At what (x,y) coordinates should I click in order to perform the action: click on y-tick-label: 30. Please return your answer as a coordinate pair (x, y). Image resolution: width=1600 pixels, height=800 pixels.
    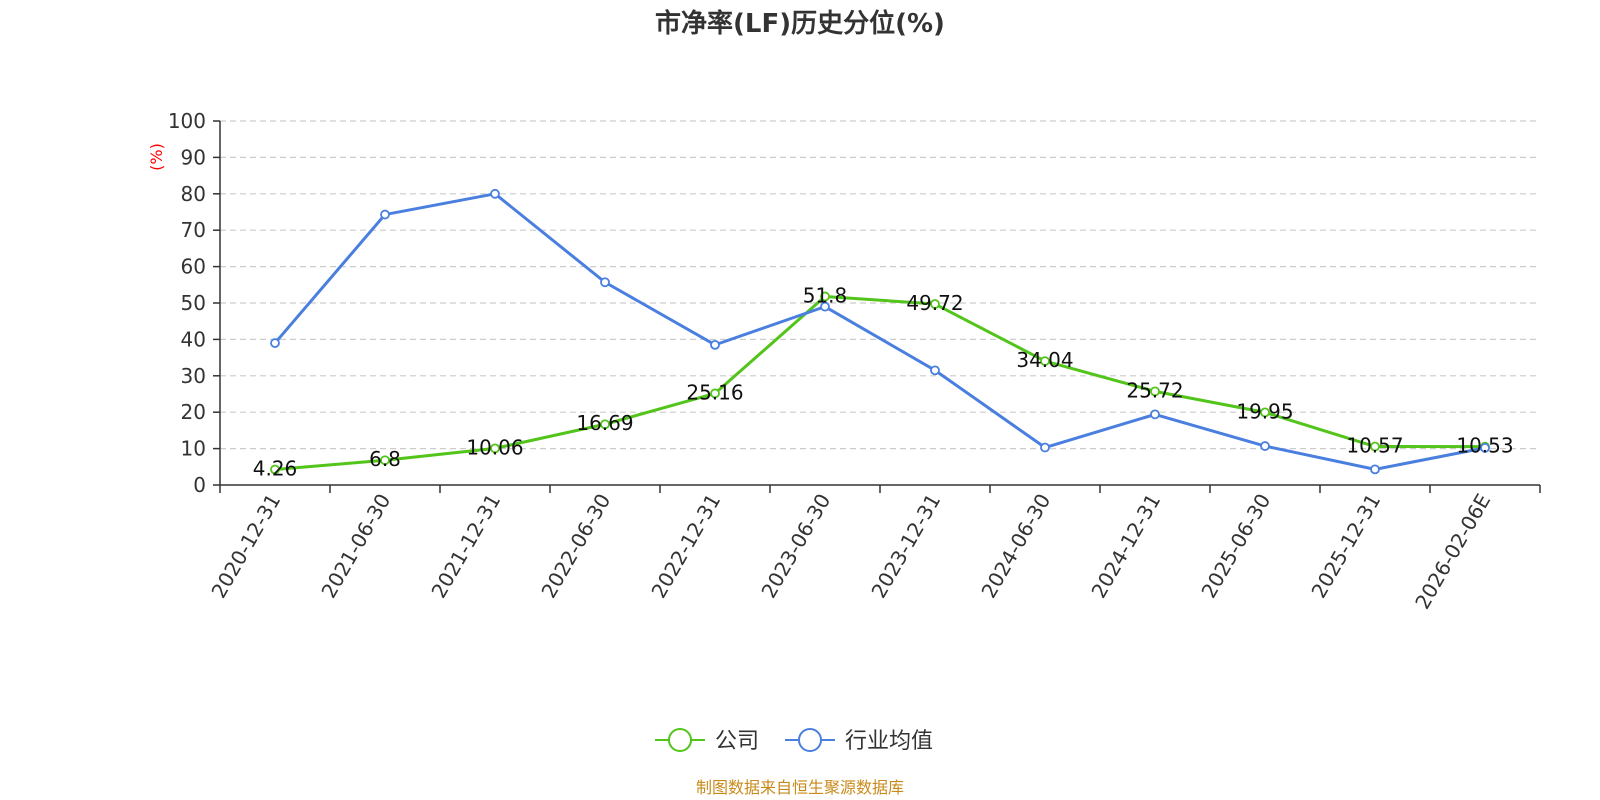
    Looking at the image, I should click on (193, 376).